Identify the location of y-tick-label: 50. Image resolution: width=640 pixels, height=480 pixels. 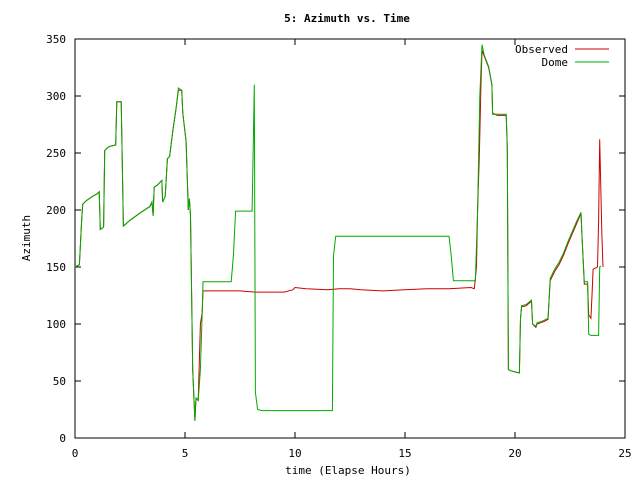
(59, 381).